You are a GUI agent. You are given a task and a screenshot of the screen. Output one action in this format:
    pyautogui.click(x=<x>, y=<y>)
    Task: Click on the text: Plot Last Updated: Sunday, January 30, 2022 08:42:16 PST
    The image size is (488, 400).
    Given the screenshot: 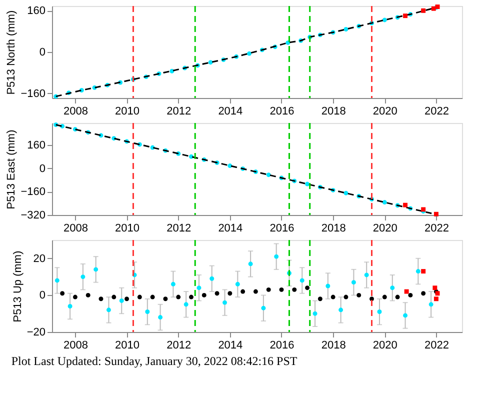 What is the action you would take?
    pyautogui.click(x=154, y=361)
    